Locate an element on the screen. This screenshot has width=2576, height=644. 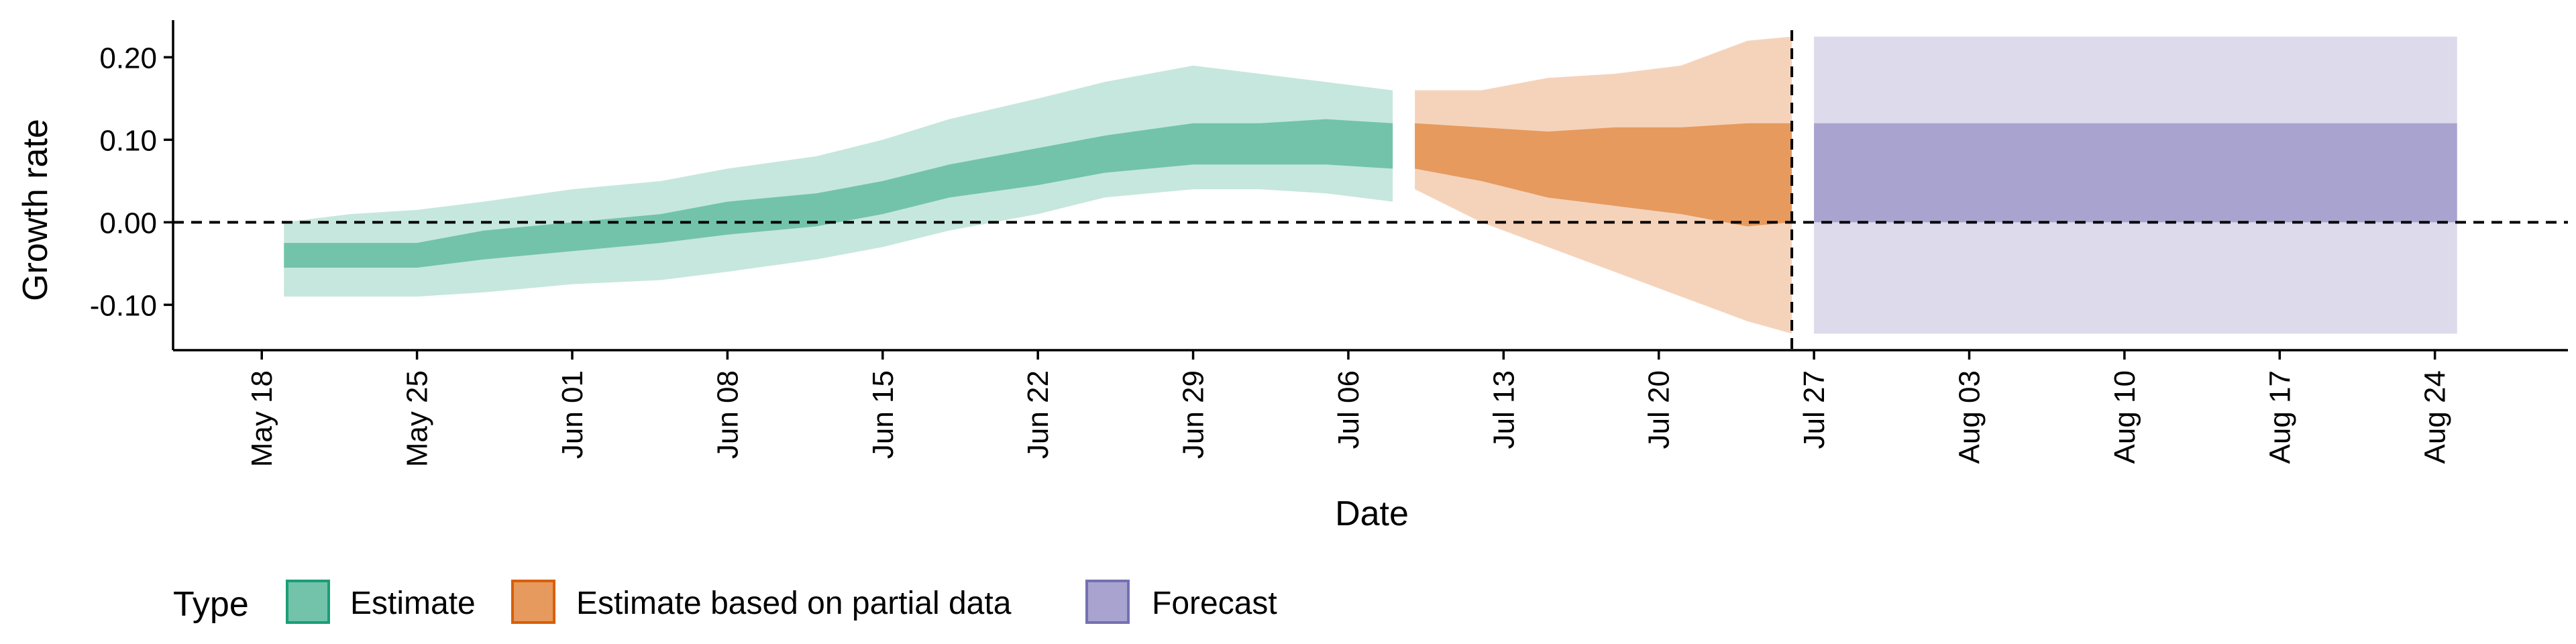
legend-title: Type is located at coordinates (211, 604).